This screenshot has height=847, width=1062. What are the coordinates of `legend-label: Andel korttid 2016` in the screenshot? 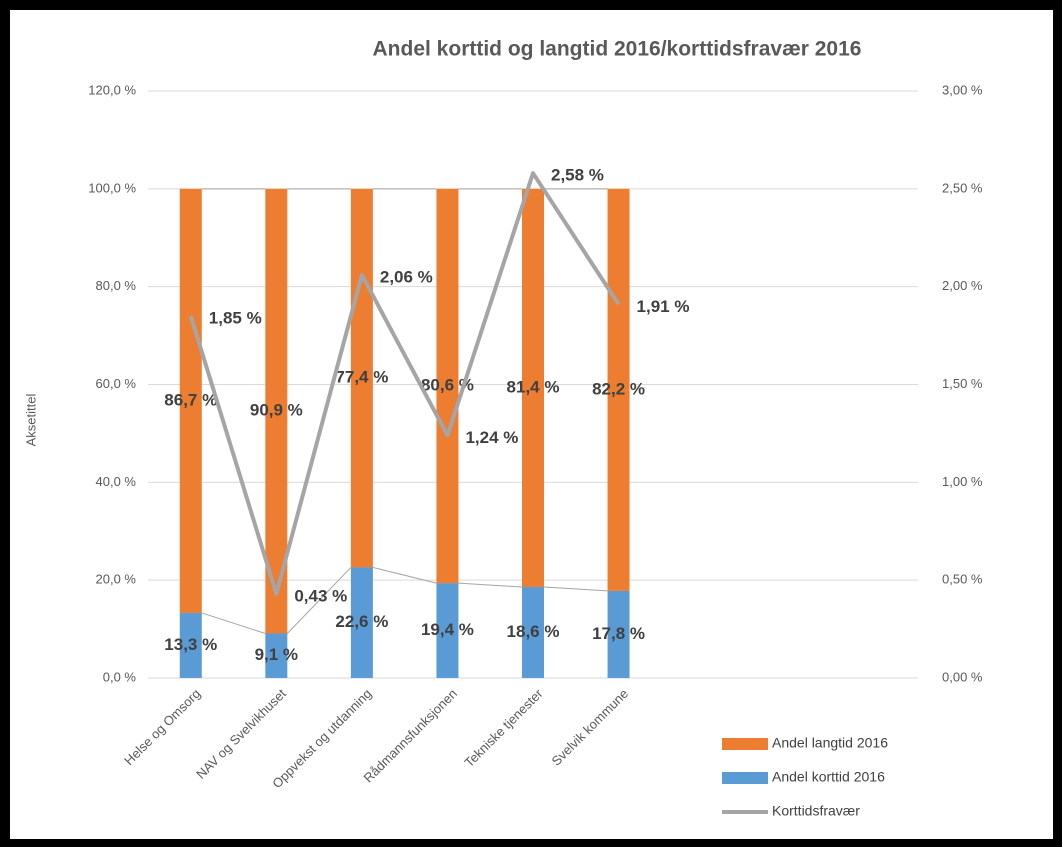 It's located at (828, 777).